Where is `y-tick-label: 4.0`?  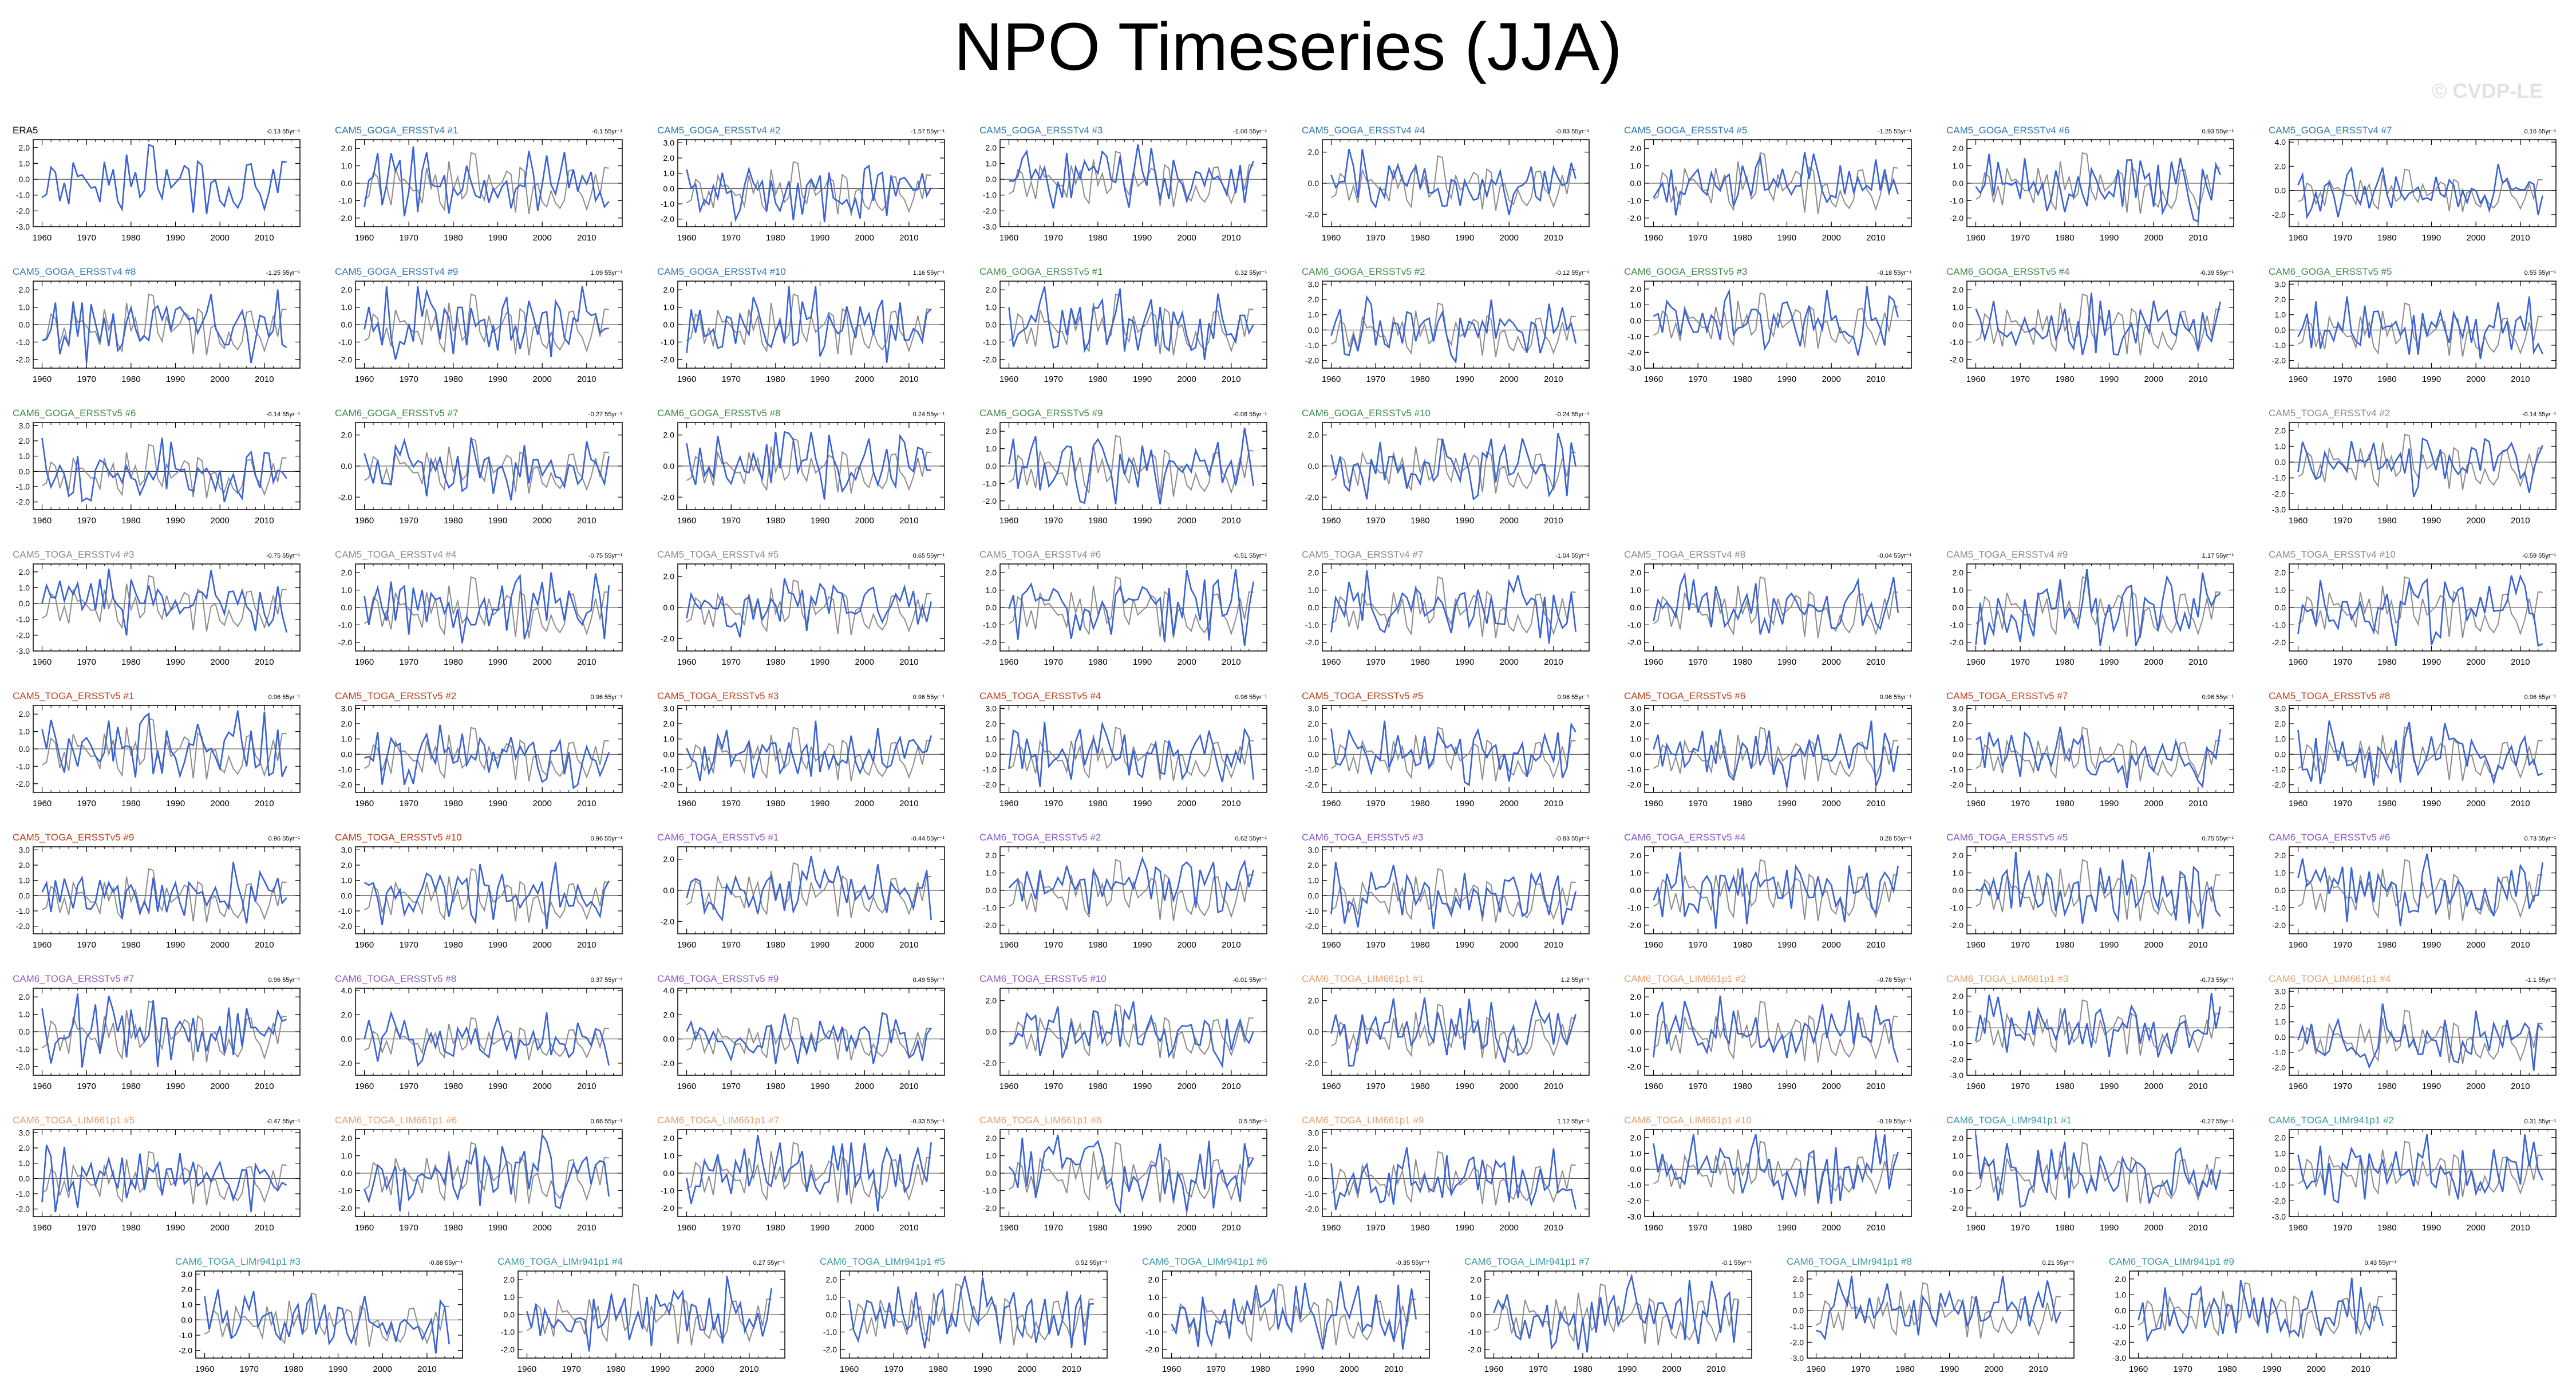
y-tick-label: 4.0 is located at coordinates (2280, 142).